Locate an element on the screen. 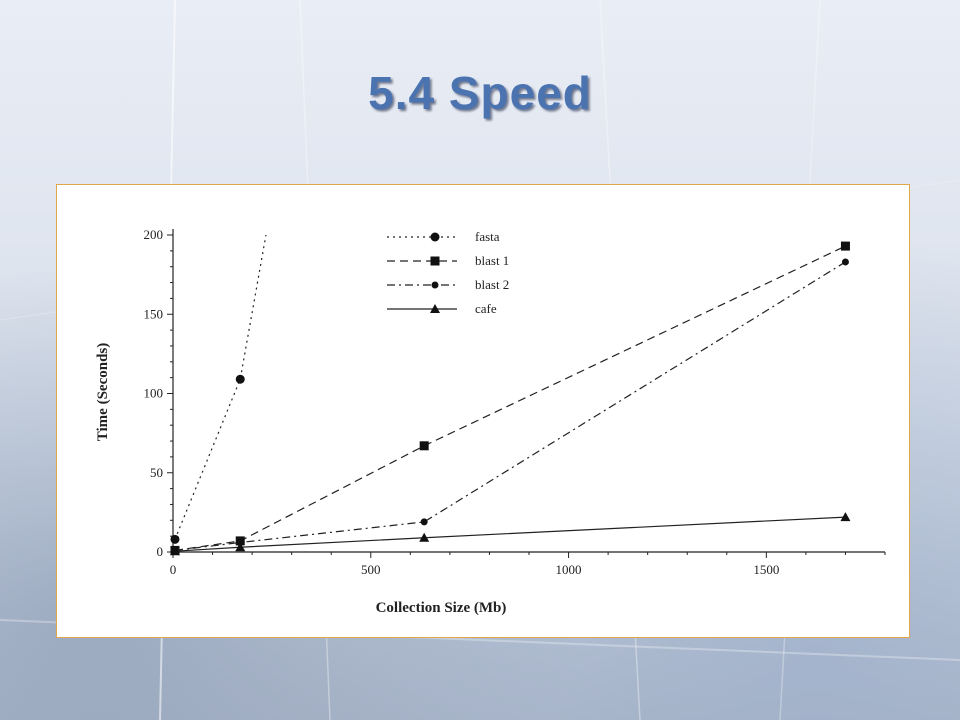 The width and height of the screenshot is (960, 720). slide-title: 5.4 Speed is located at coordinates (480, 93).